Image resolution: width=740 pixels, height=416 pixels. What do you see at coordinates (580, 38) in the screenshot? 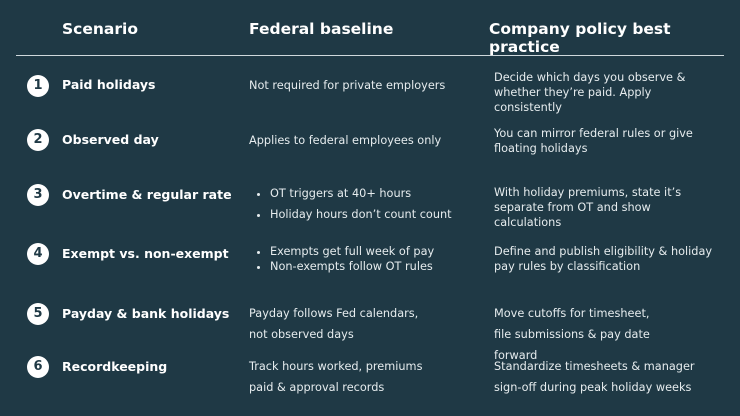
I see `header-company: Company policy best practice` at bounding box center [580, 38].